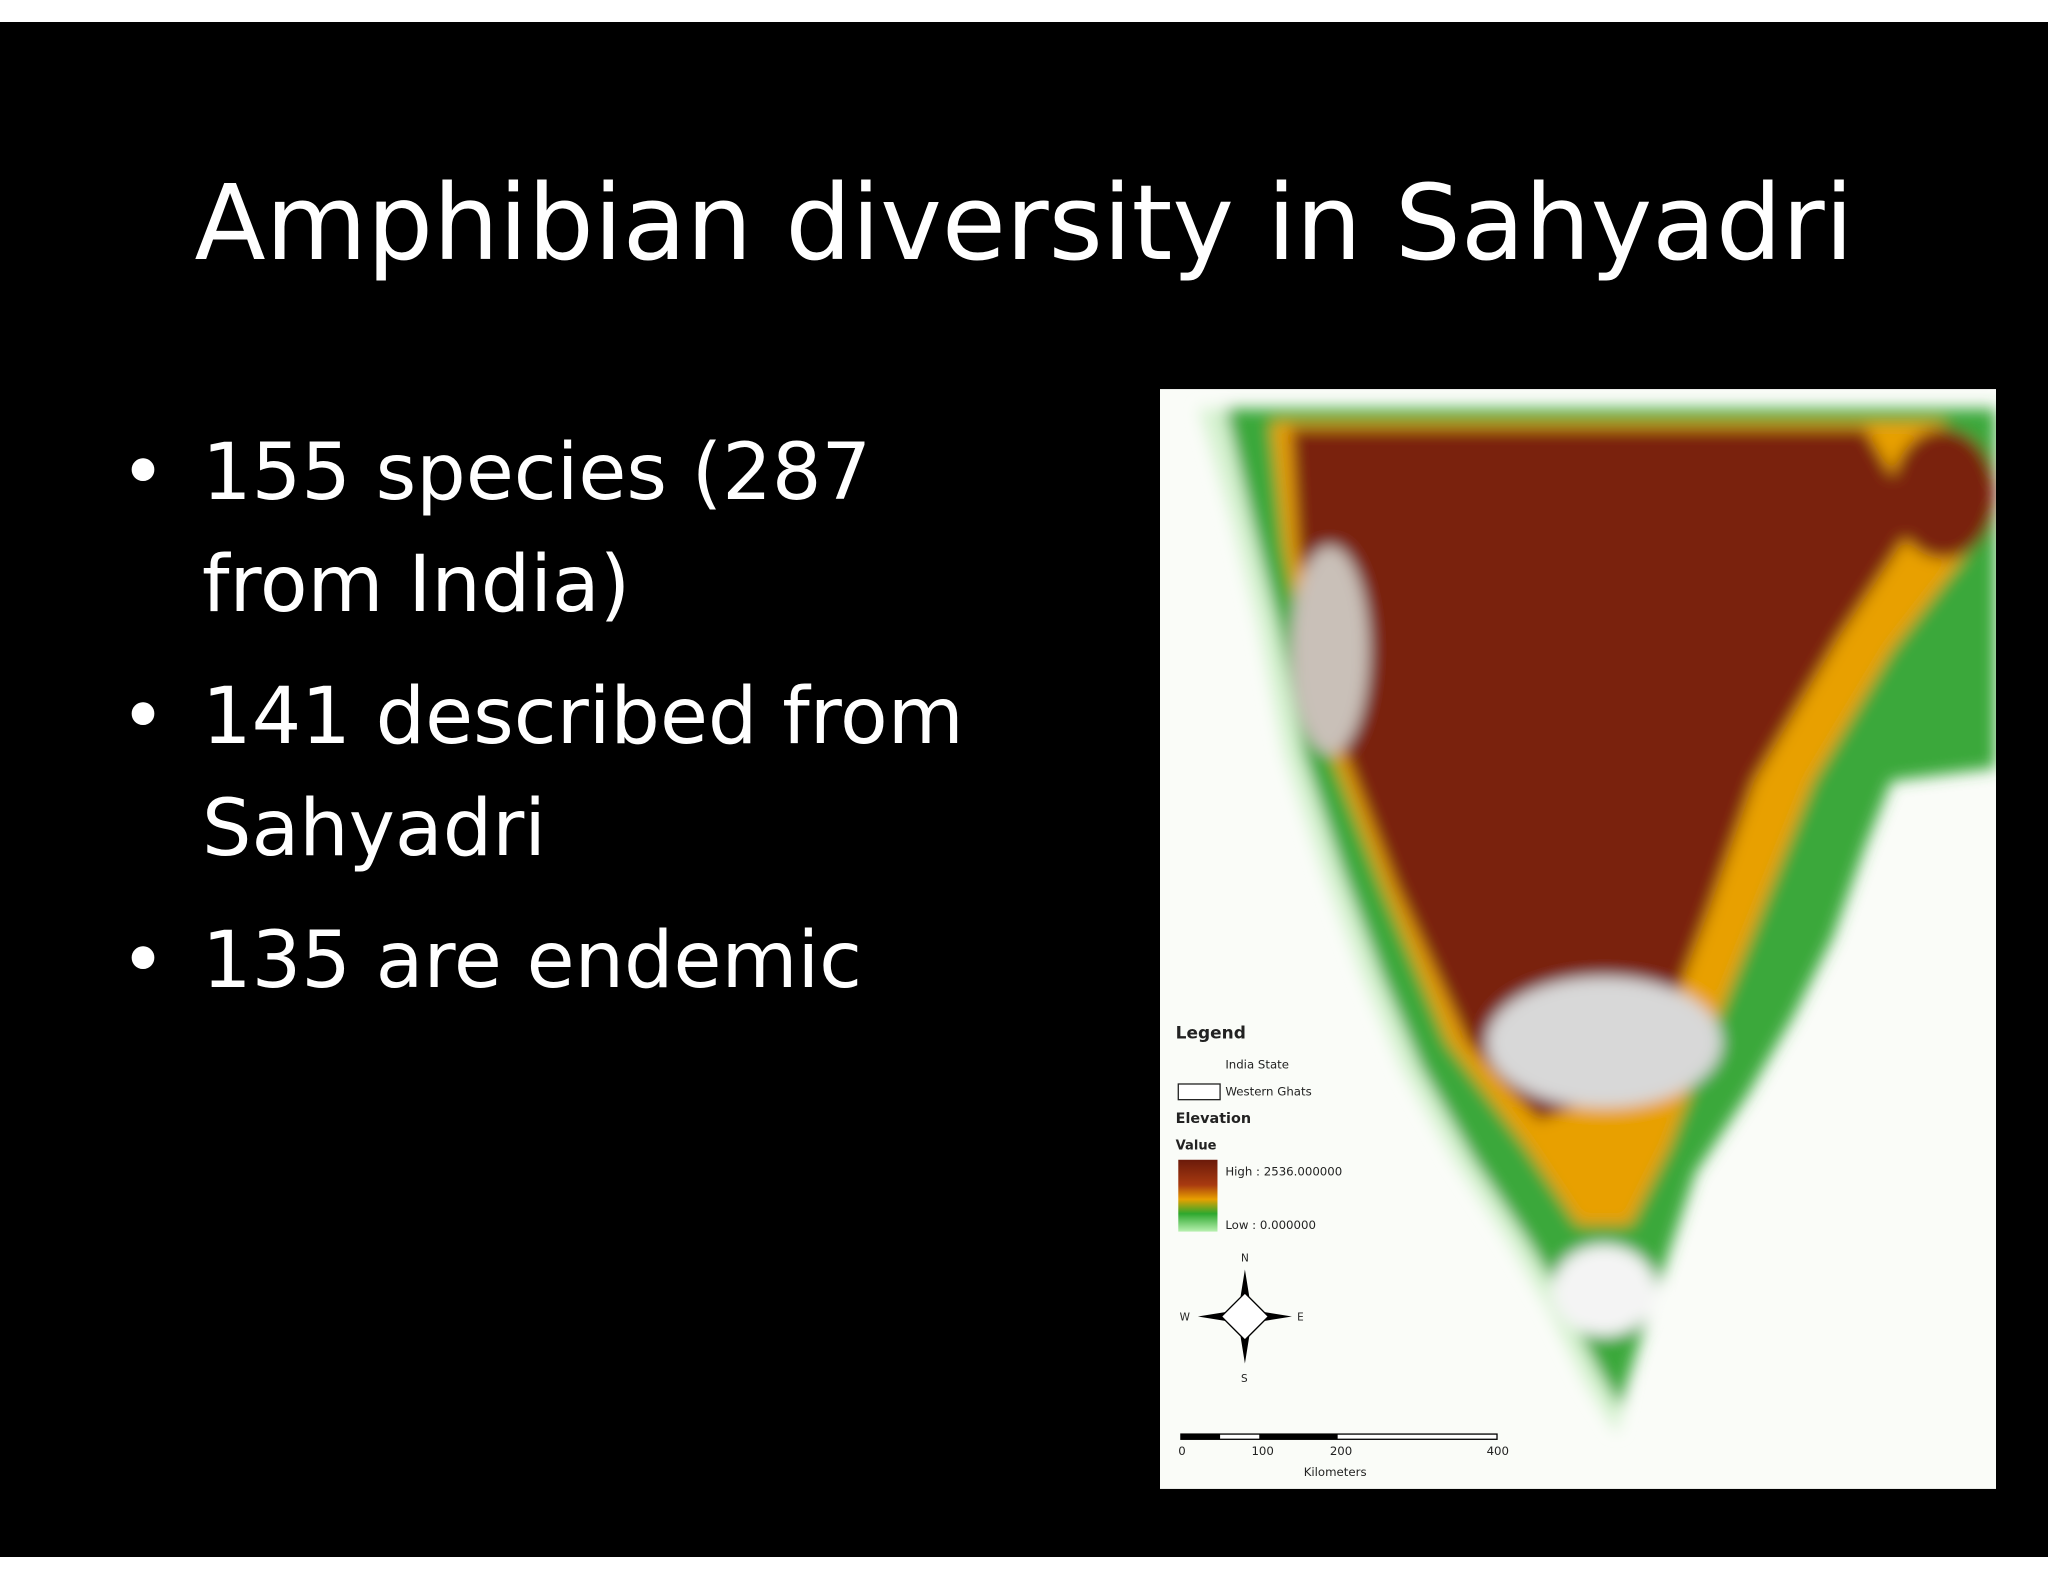 This screenshot has height=1582, width=2048. I want to click on compass-label: E, so click(1300, 1317).